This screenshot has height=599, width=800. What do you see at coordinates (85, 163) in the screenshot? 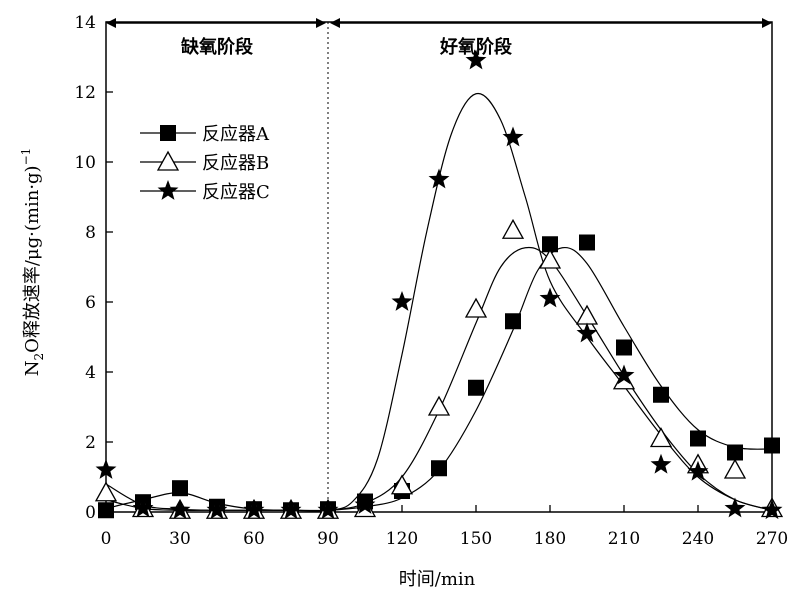
I see `y-tick-label-10: 10` at bounding box center [85, 163].